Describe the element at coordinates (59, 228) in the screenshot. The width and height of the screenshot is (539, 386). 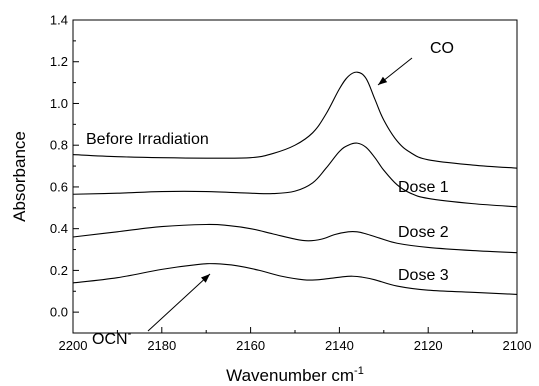
I see `y-tick-label-2: 0.4` at that location.